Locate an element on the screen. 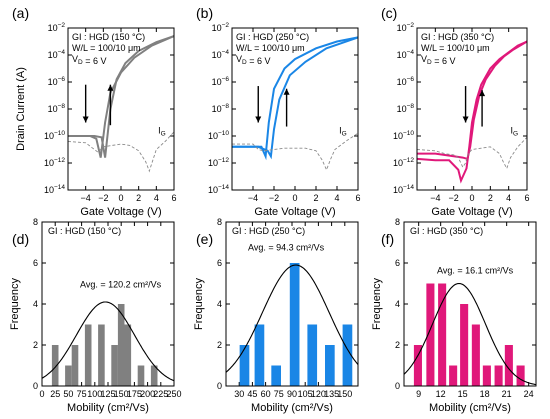 Image resolution: width=550 pixels, height=419 pixels. drain-current-reverse-line is located at coordinates (472, 100).